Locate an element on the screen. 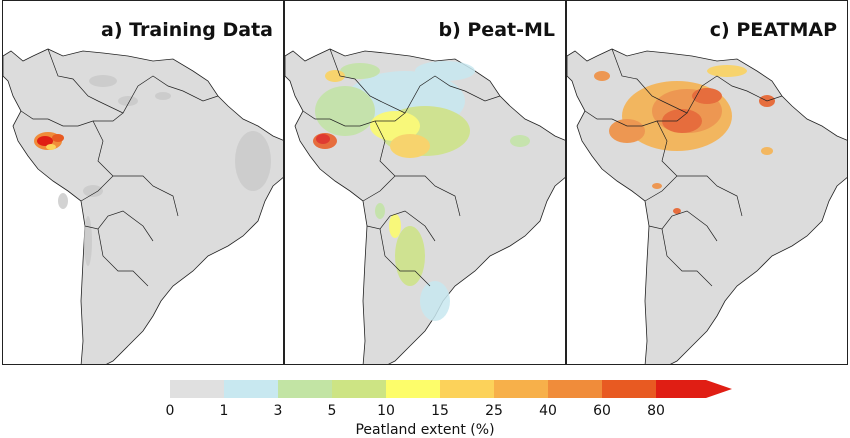 The image size is (850, 438). colorbar-tick-label: 25 is located at coordinates (494, 411).